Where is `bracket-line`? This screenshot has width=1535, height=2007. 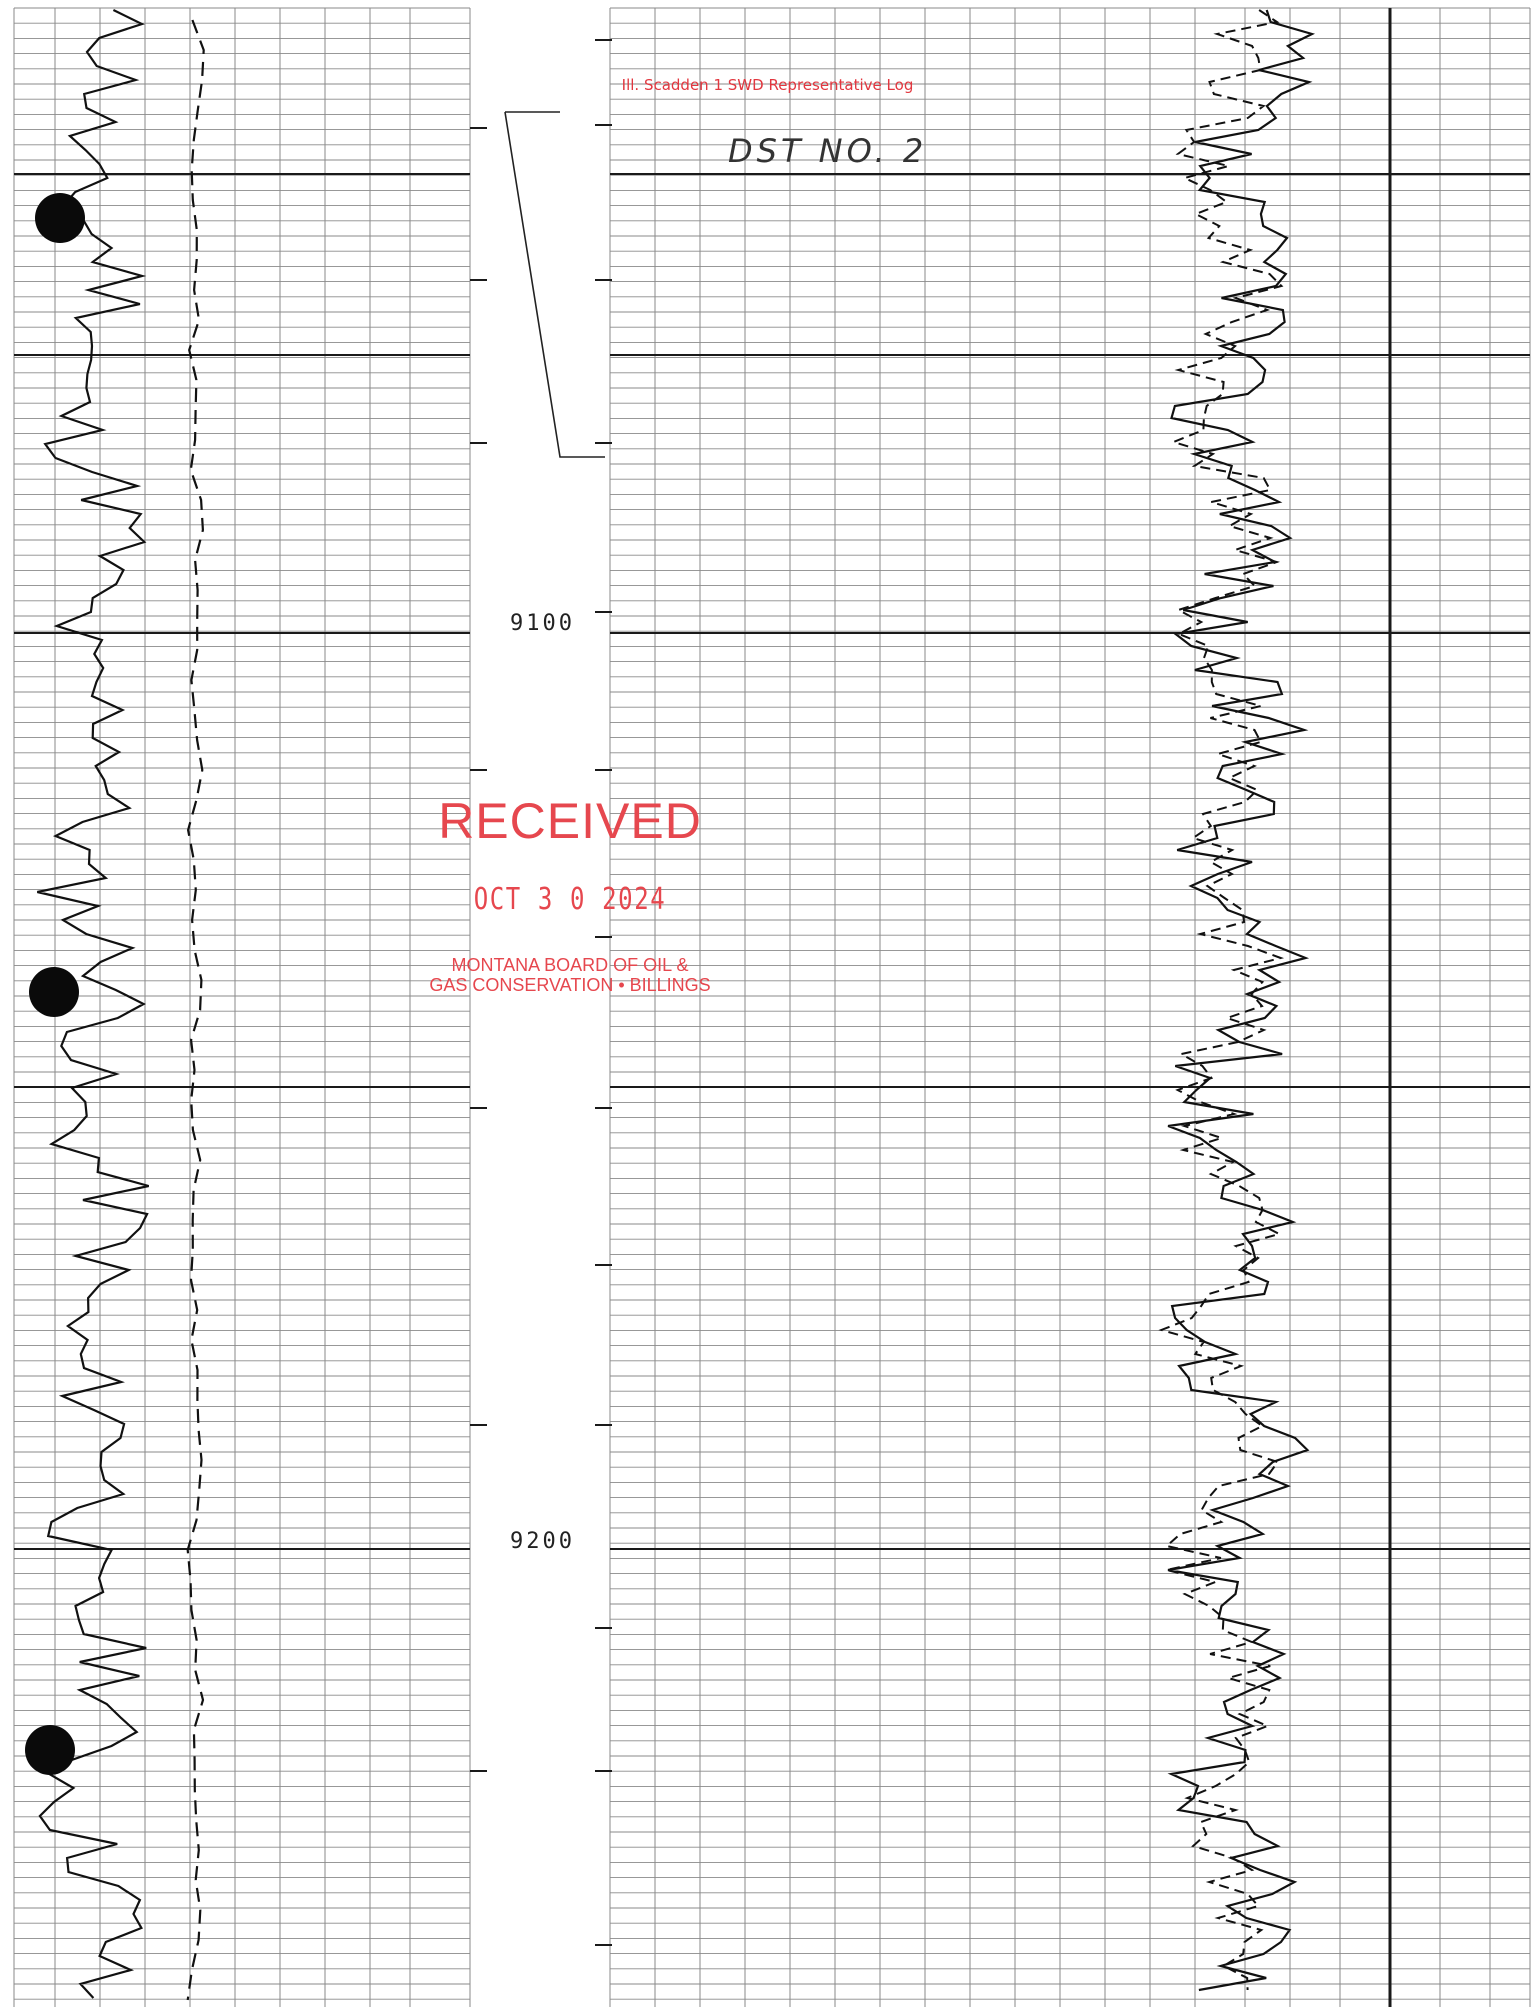 bracket-line is located at coordinates (554, 284).